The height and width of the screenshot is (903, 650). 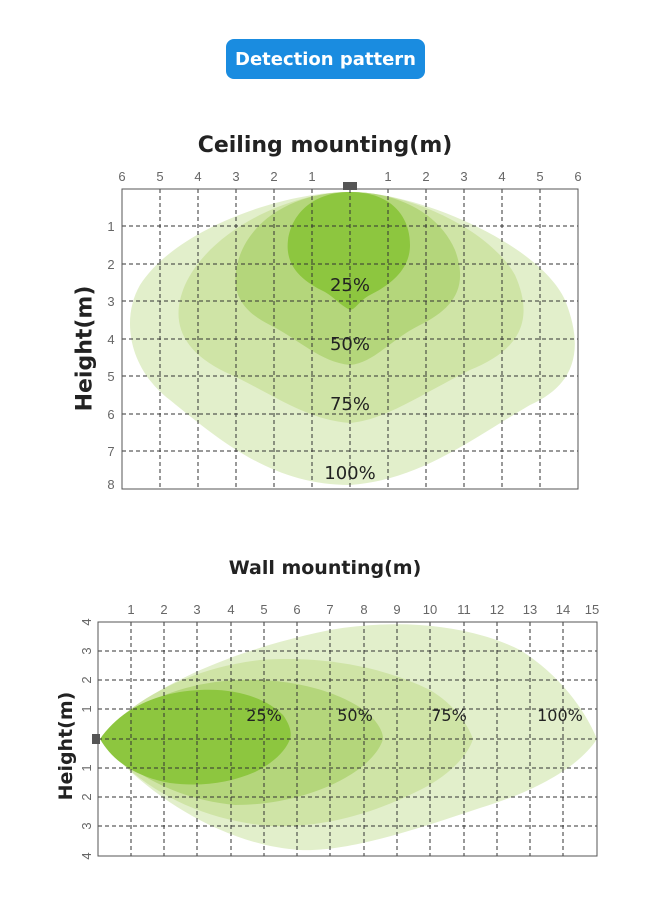 What do you see at coordinates (497, 609) in the screenshot?
I see `wall-x-tick: 12` at bounding box center [497, 609].